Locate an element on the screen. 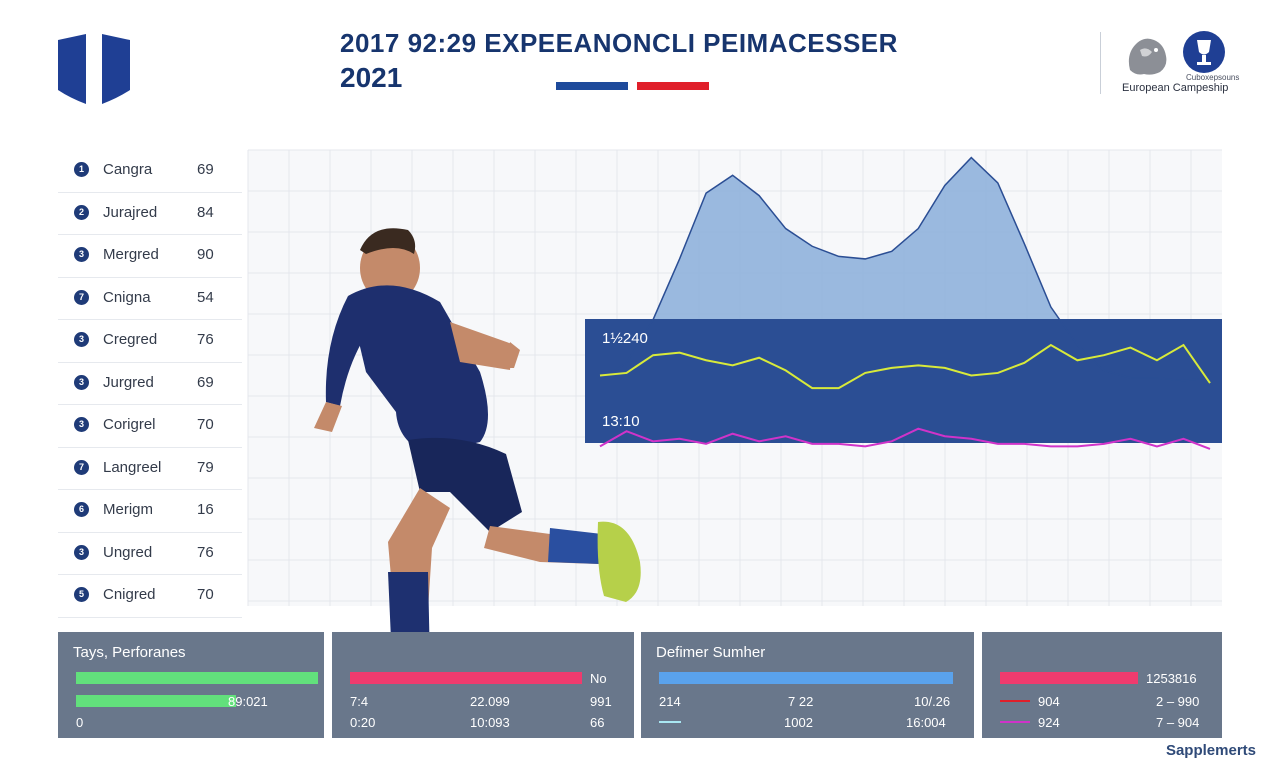 The height and width of the screenshot is (768, 1280). ranking-row: 2 Jurajred 84 is located at coordinates (150, 214).